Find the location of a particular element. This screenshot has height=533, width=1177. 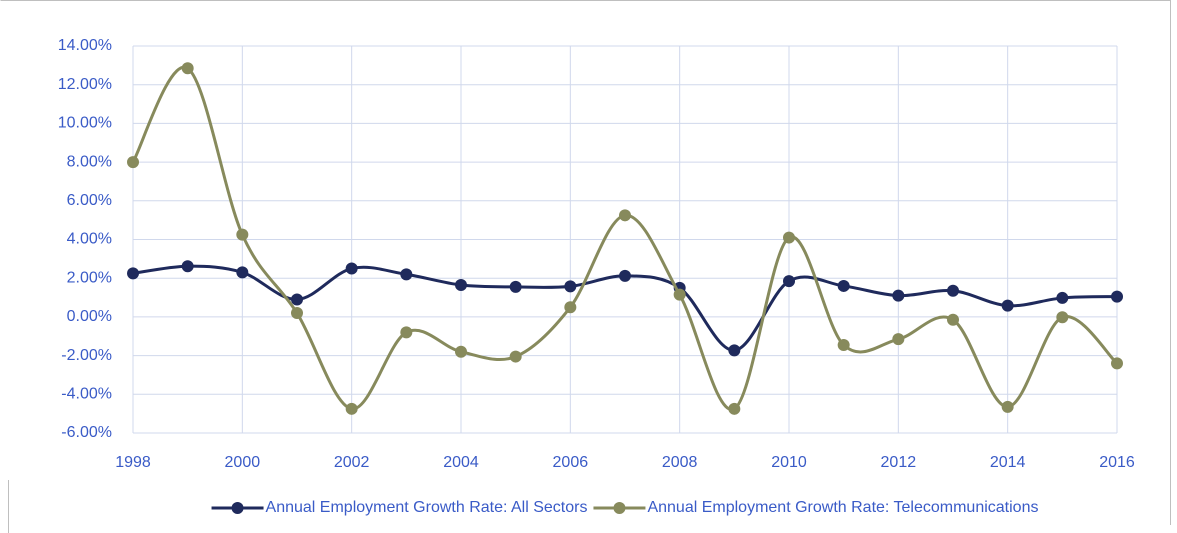

y-tick-label: 6.00% is located at coordinates (89, 200).